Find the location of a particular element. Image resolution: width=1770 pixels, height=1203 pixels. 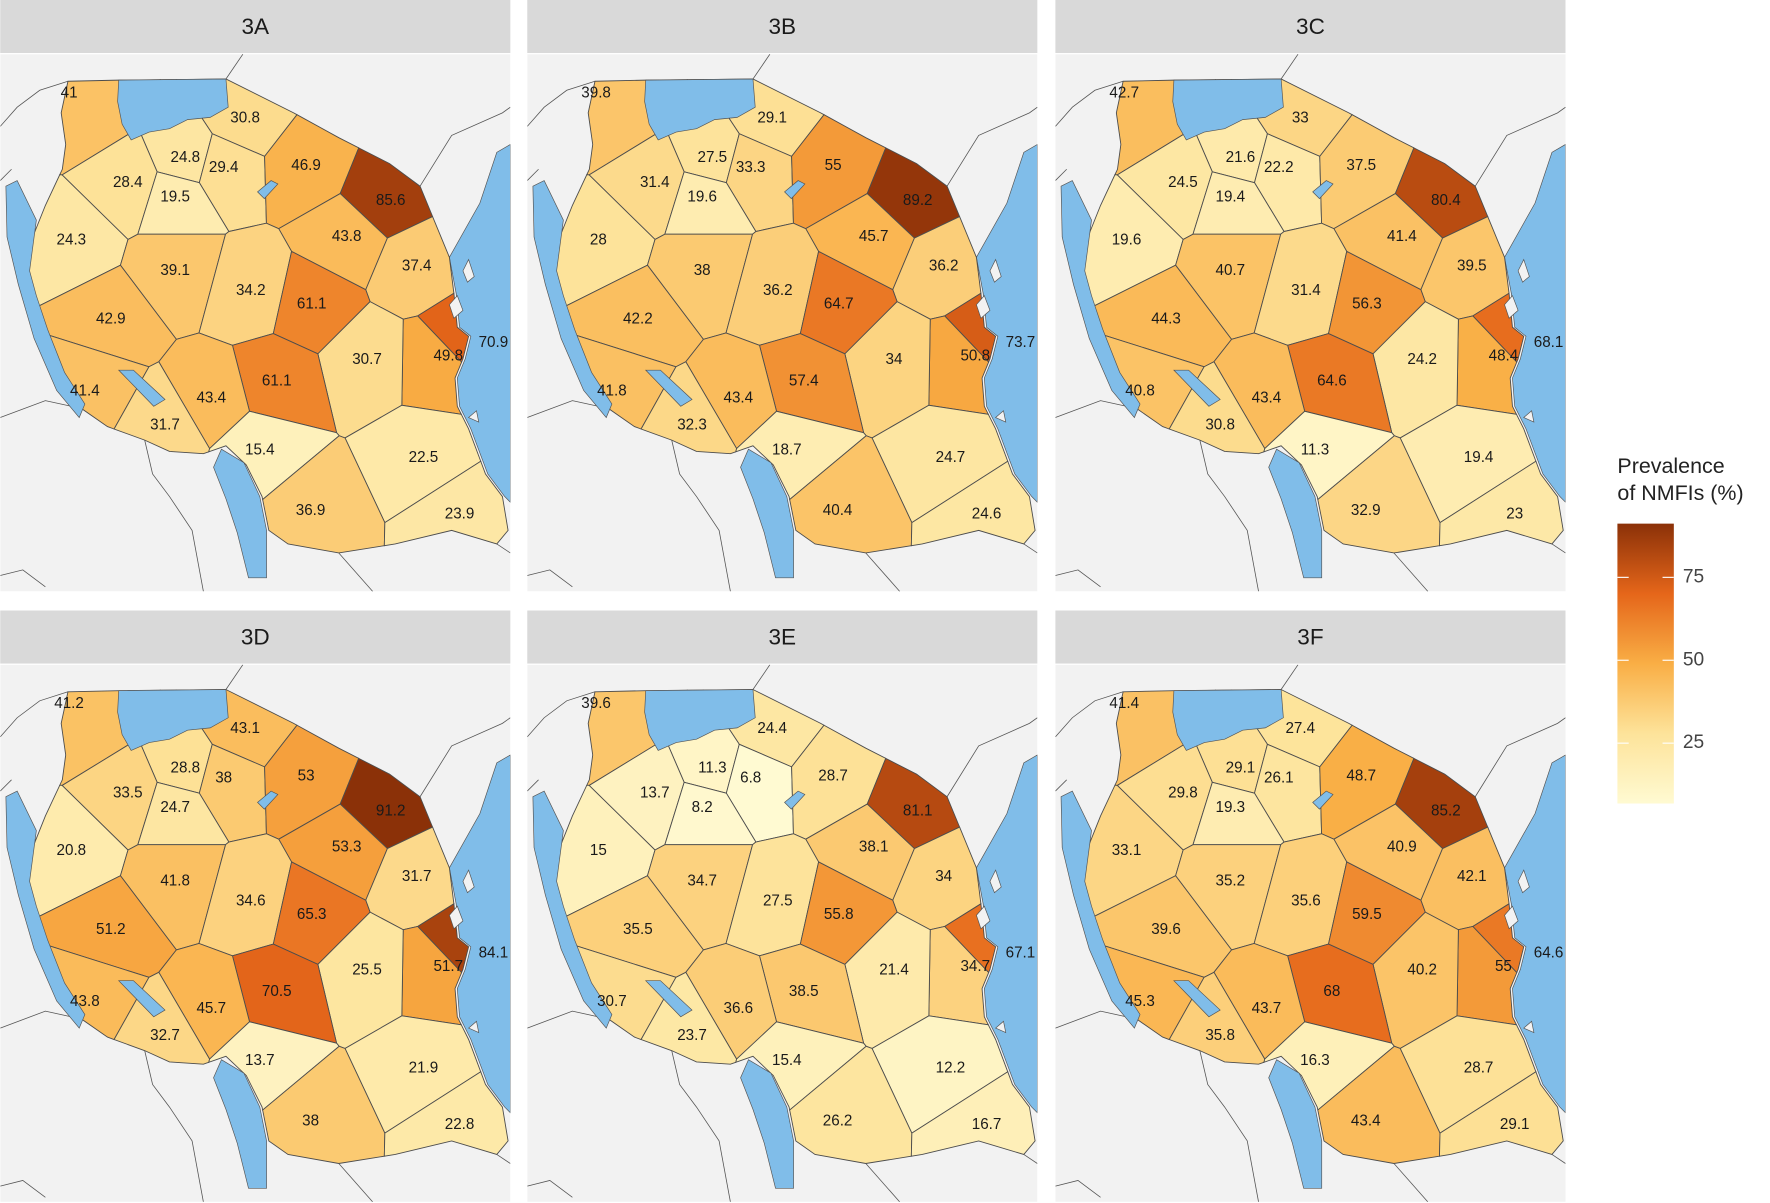

region-label: 68 is located at coordinates (1331, 991).